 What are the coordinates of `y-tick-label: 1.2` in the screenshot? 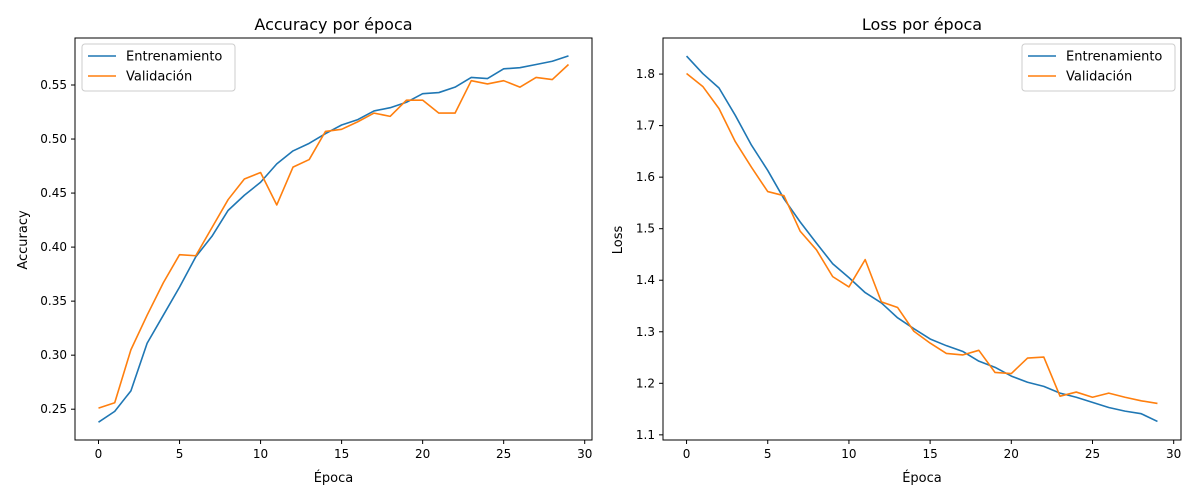 It's located at (645, 383).